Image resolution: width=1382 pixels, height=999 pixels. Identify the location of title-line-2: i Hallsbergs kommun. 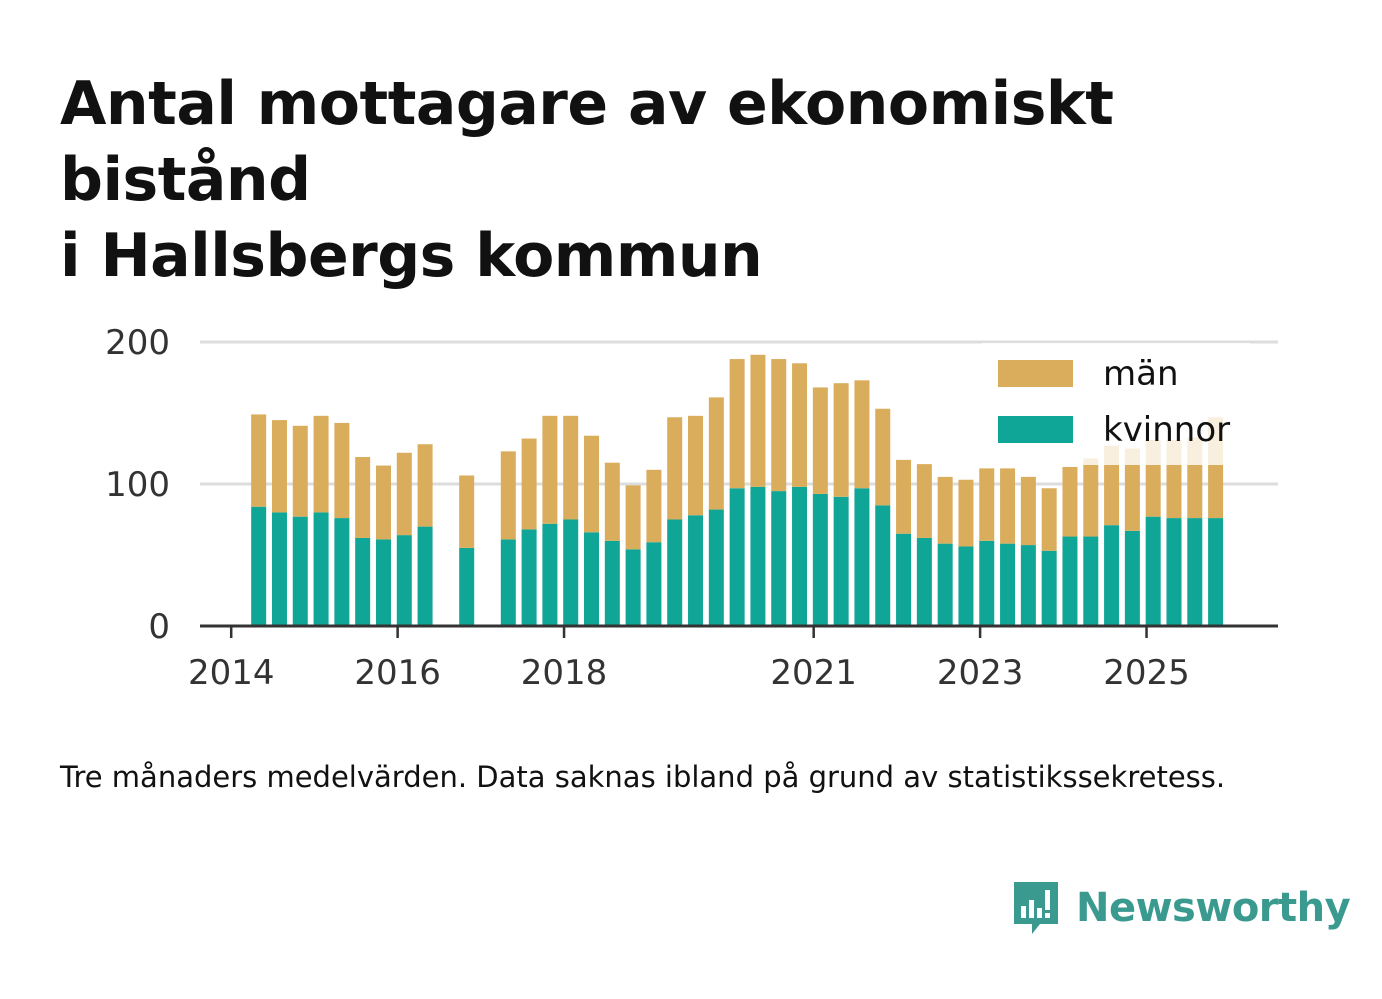
(411, 256).